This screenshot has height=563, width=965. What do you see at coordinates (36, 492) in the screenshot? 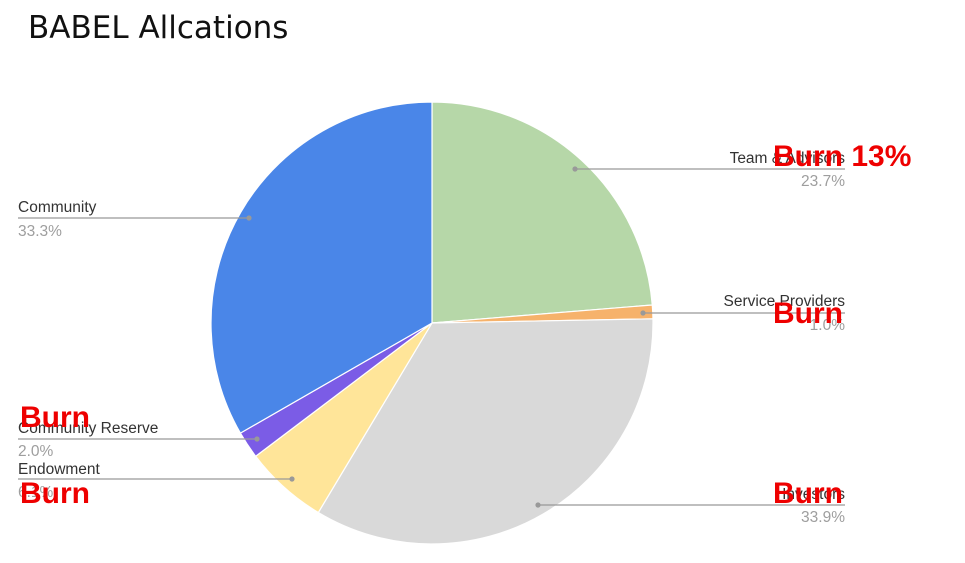
I see `slice-percent-endowment: 6.1%` at bounding box center [36, 492].